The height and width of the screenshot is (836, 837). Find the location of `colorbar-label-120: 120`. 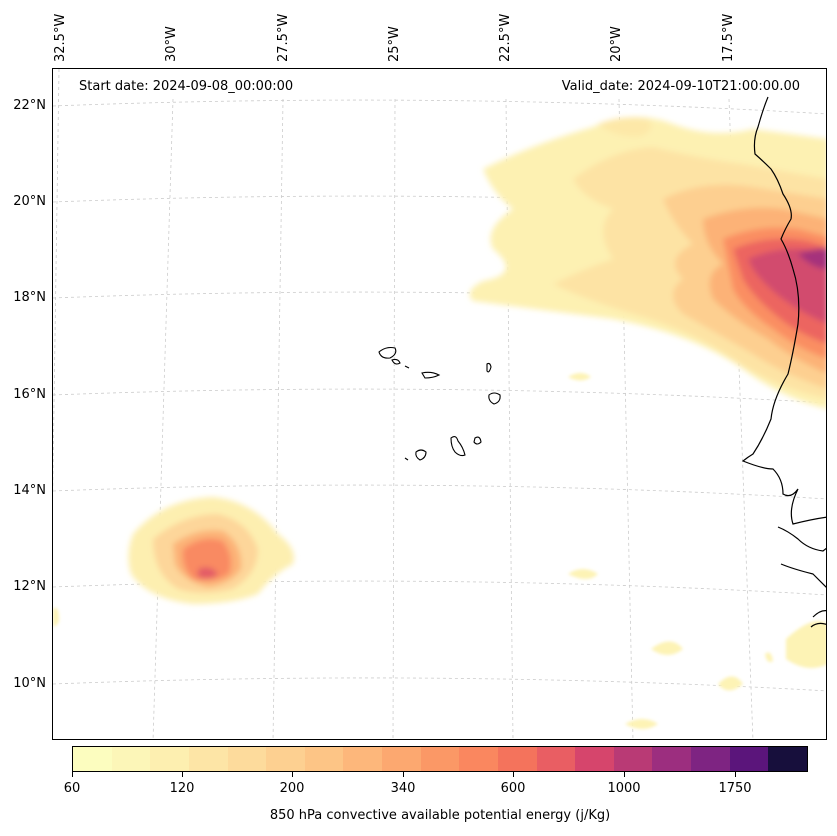

colorbar-label-120: 120 is located at coordinates (182, 788).